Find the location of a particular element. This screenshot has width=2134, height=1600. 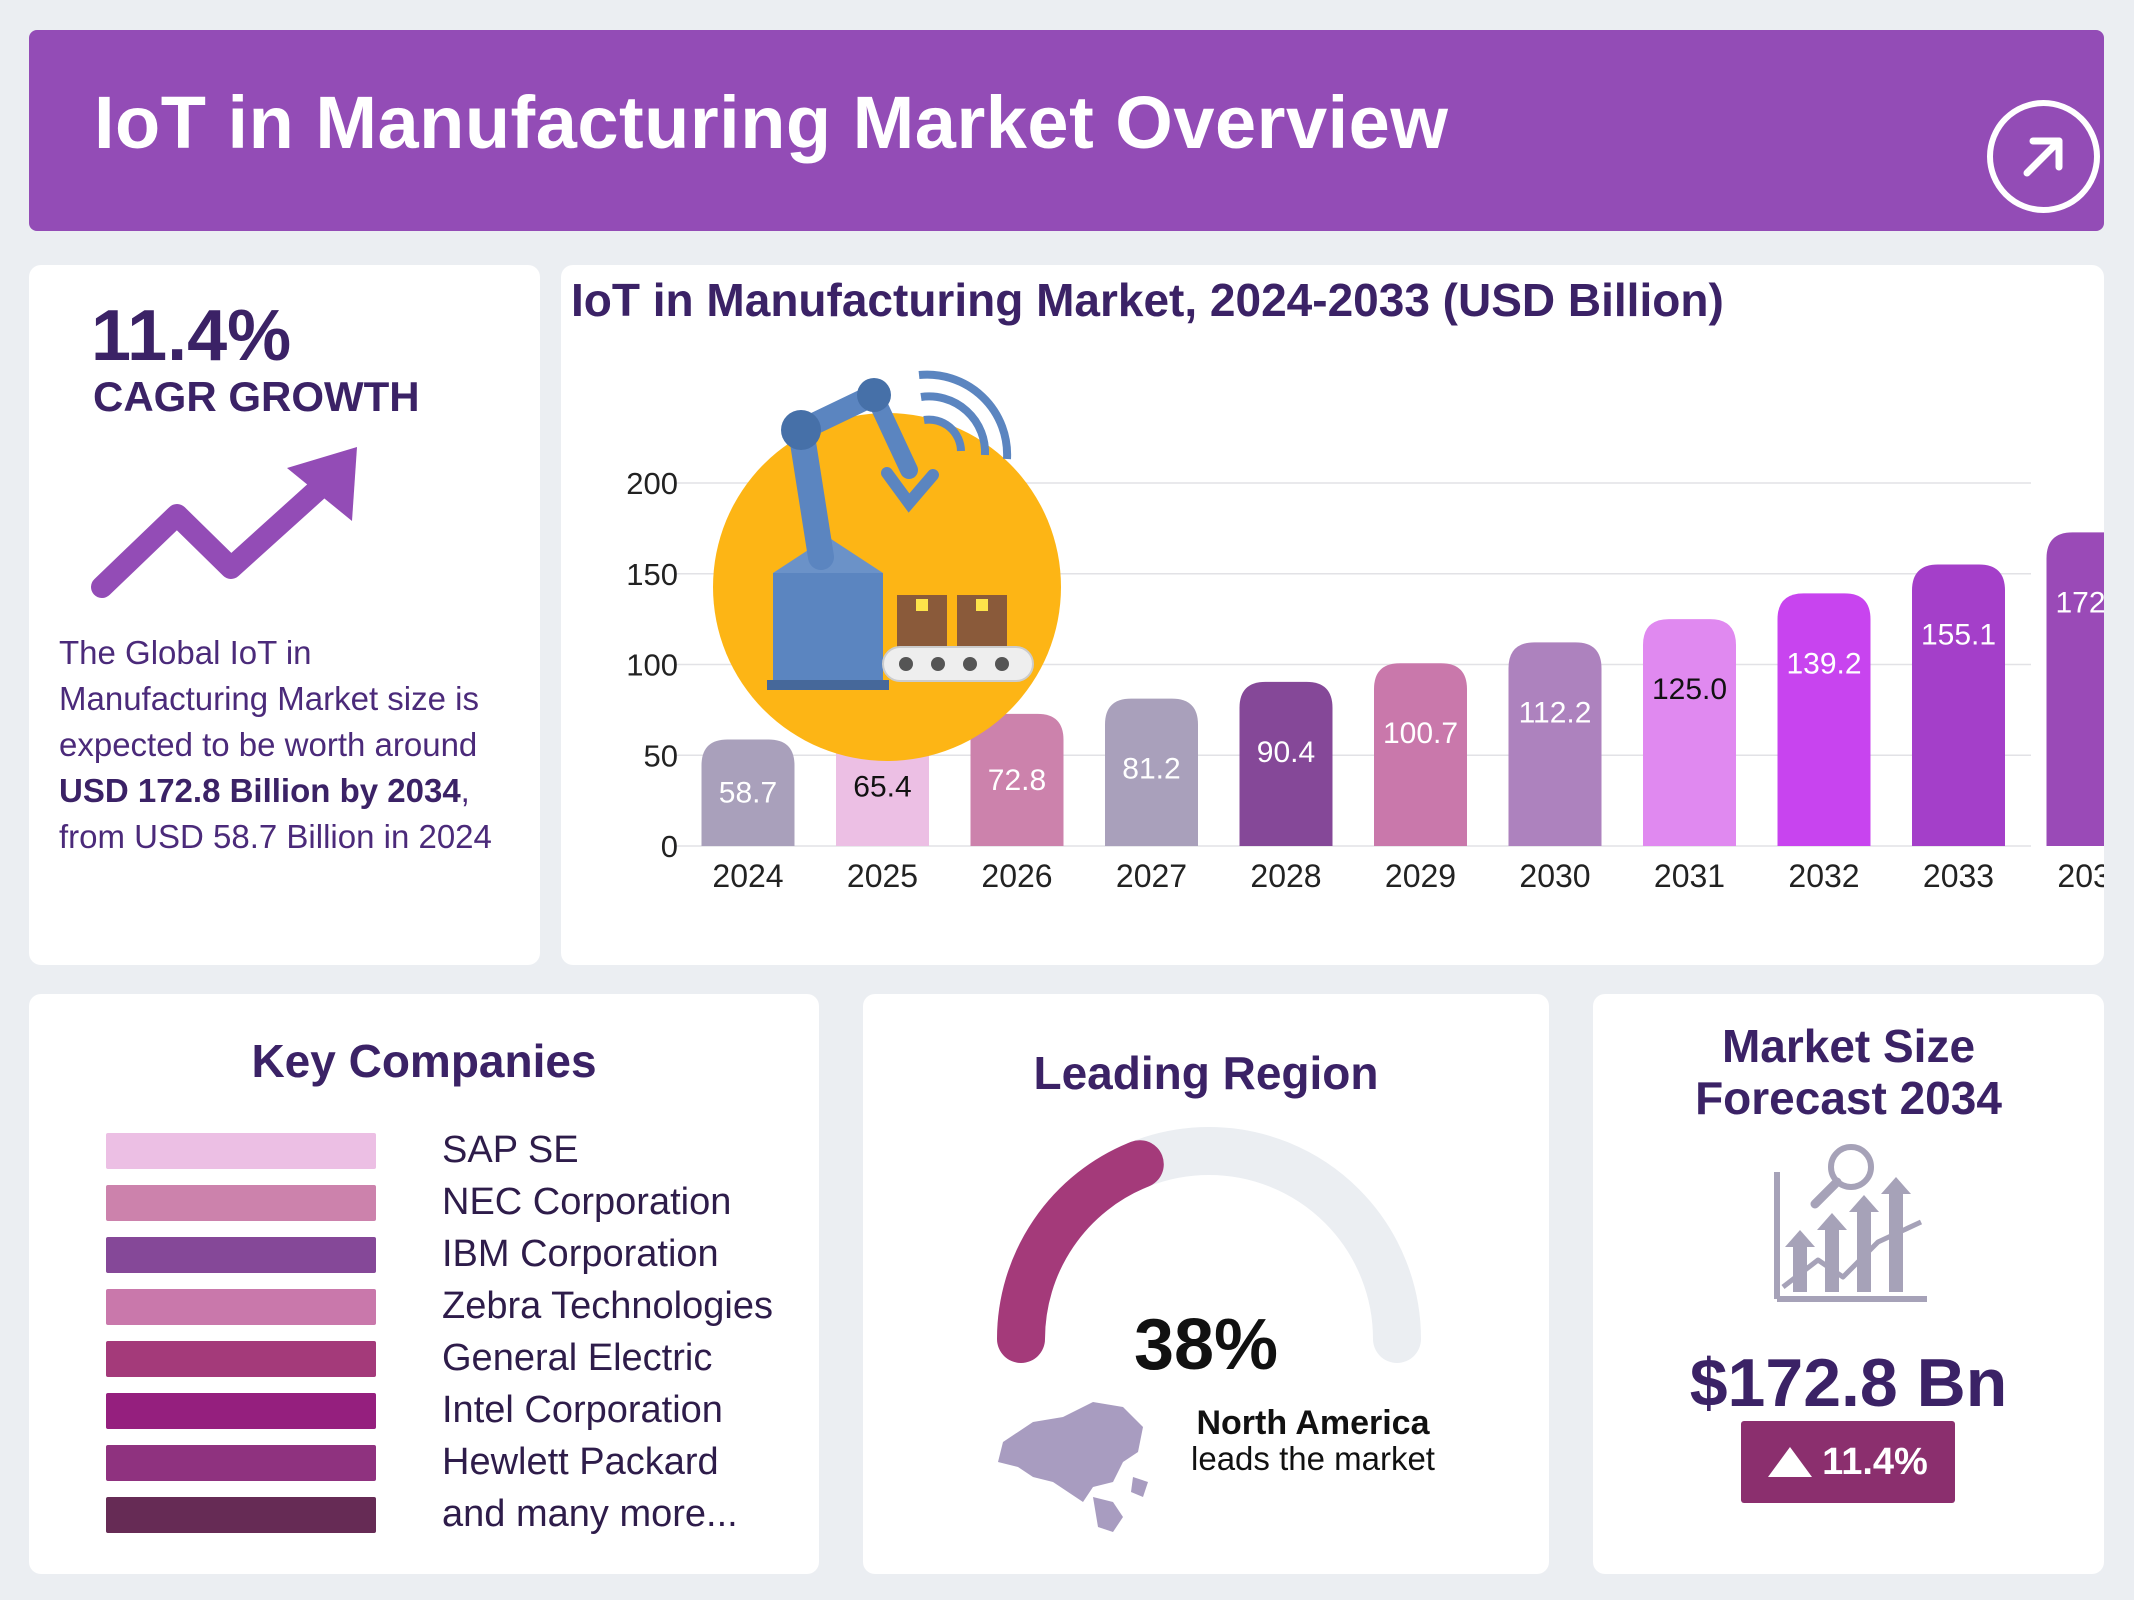

x-tick-label: 2024 is located at coordinates (747, 876).